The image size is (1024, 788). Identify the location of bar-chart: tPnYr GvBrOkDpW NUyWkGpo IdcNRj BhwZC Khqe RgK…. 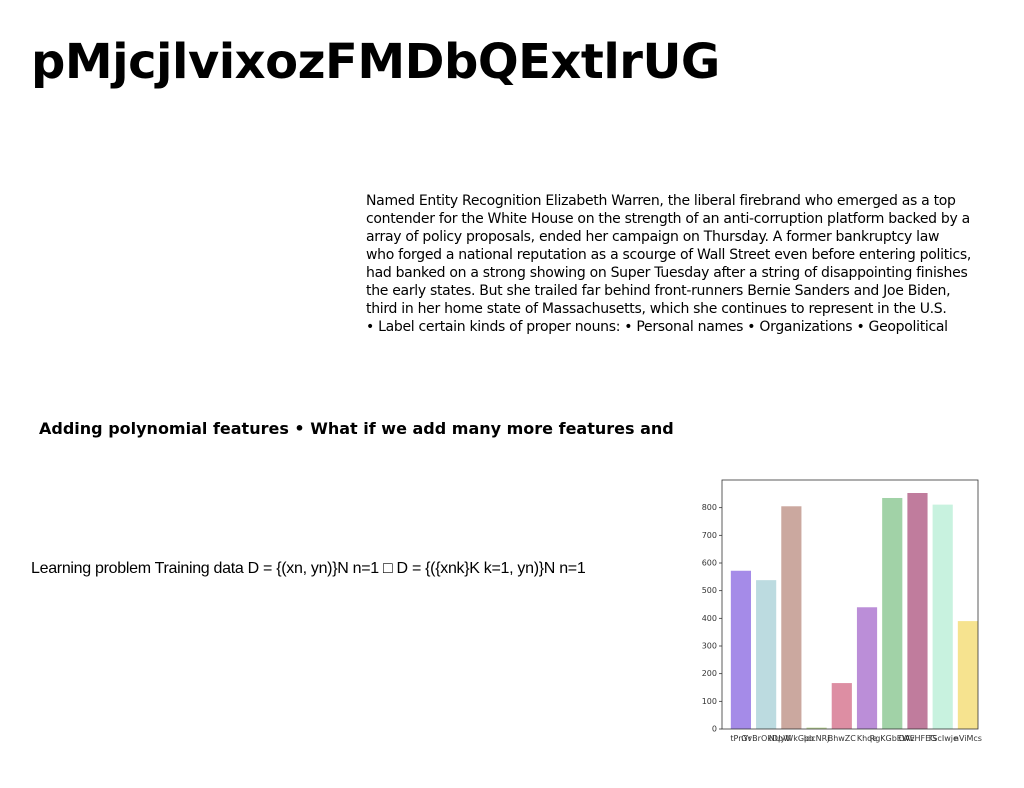
(840, 615).